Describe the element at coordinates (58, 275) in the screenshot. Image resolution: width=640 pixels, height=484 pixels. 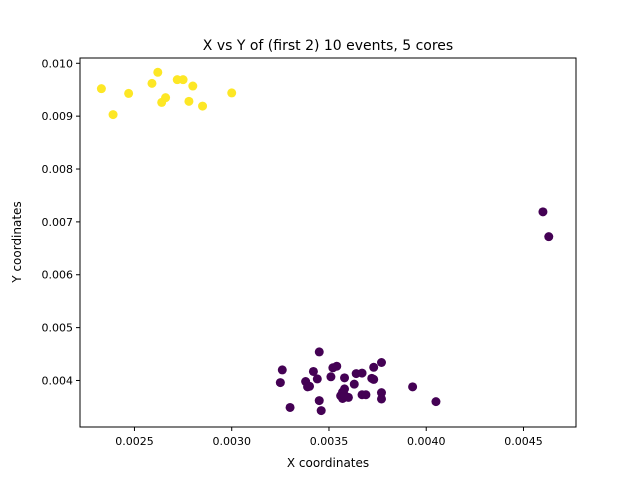
I see `y-tick-label: 0.006` at that location.